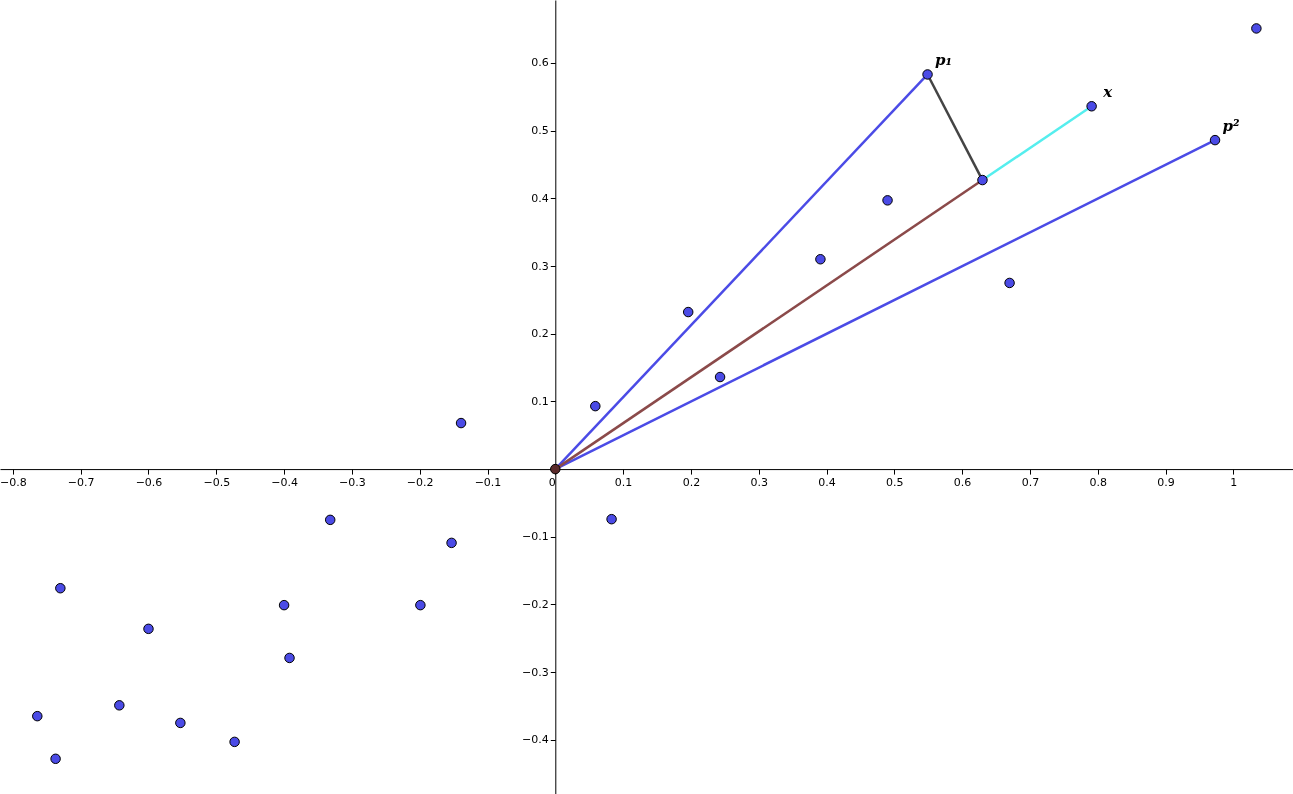 The image size is (1293, 794). I want to click on x-tick-label: 0.4, so click(827, 482).